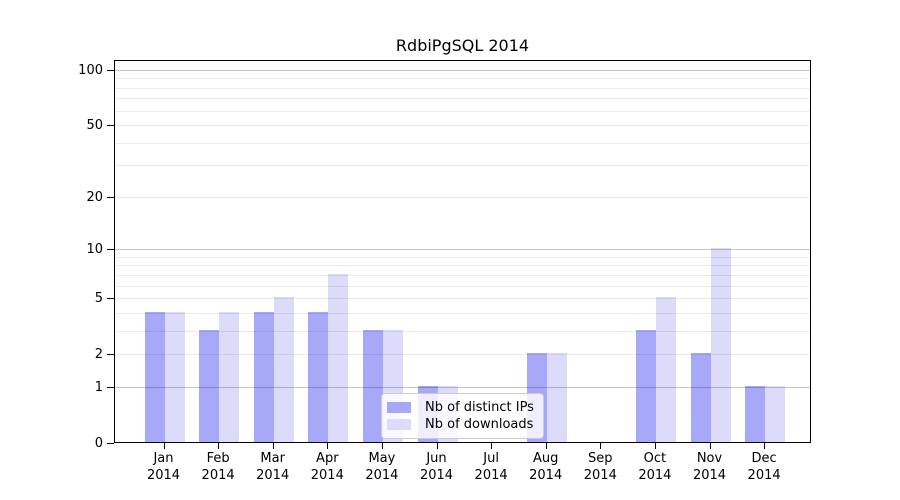 The width and height of the screenshot is (900, 500). I want to click on legend-label: Nb of distinct IPs, so click(479, 407).